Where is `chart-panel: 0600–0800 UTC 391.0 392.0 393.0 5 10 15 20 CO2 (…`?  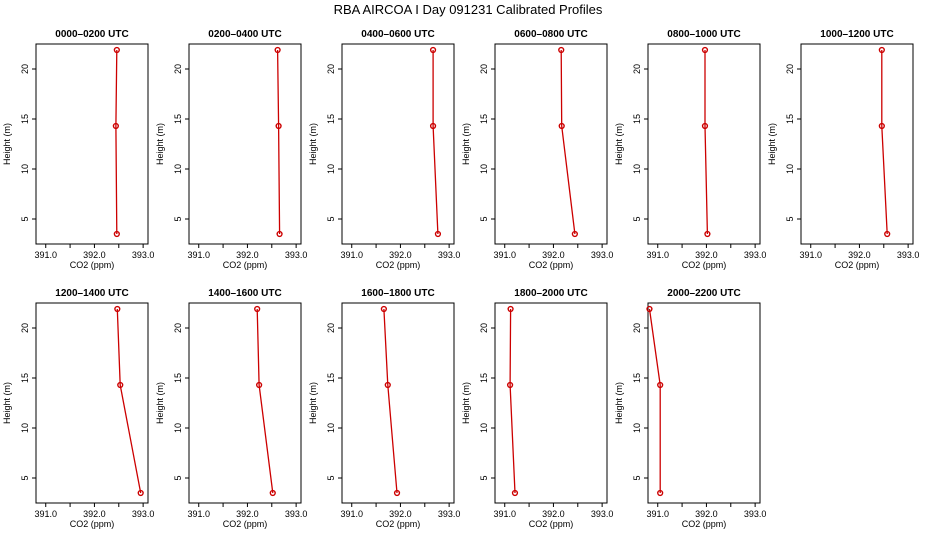
chart-panel: 0600–0800 UTC 391.0 392.0 393.0 5 10 15 20 CO2 (… is located at coordinates (537, 149).